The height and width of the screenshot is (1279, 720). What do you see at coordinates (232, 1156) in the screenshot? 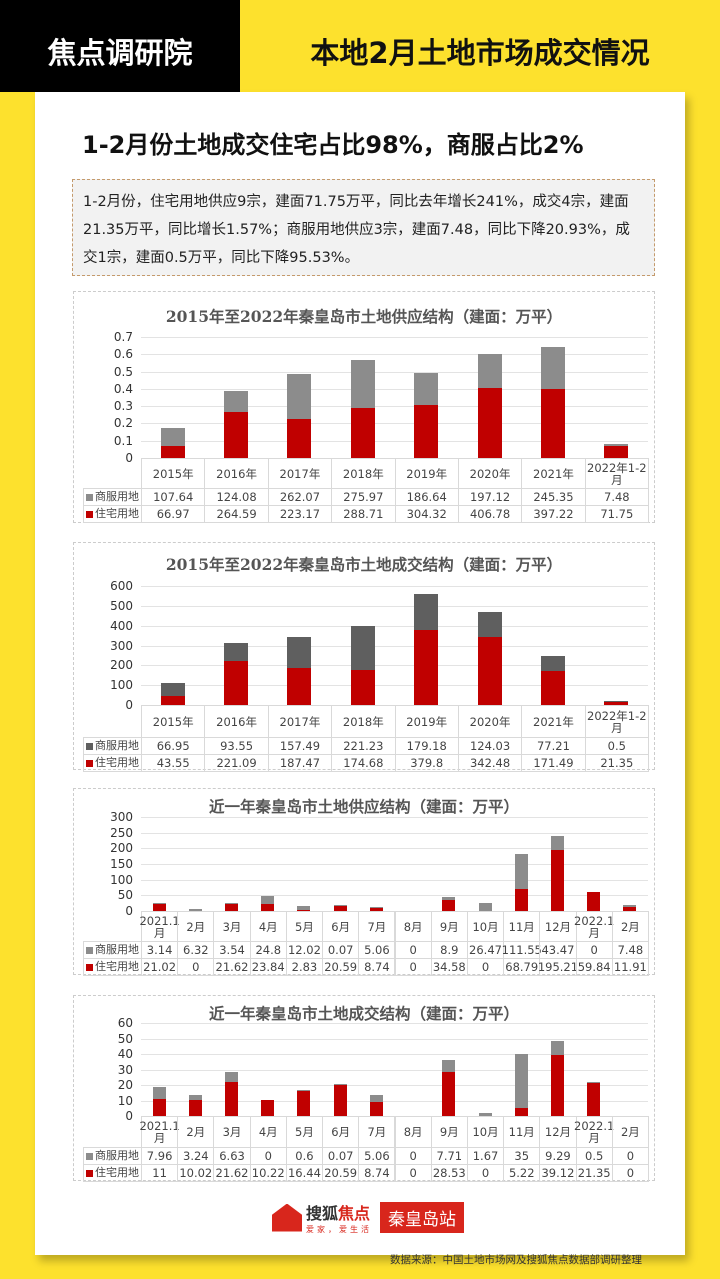
I see `table-value: 6.63` at bounding box center [232, 1156].